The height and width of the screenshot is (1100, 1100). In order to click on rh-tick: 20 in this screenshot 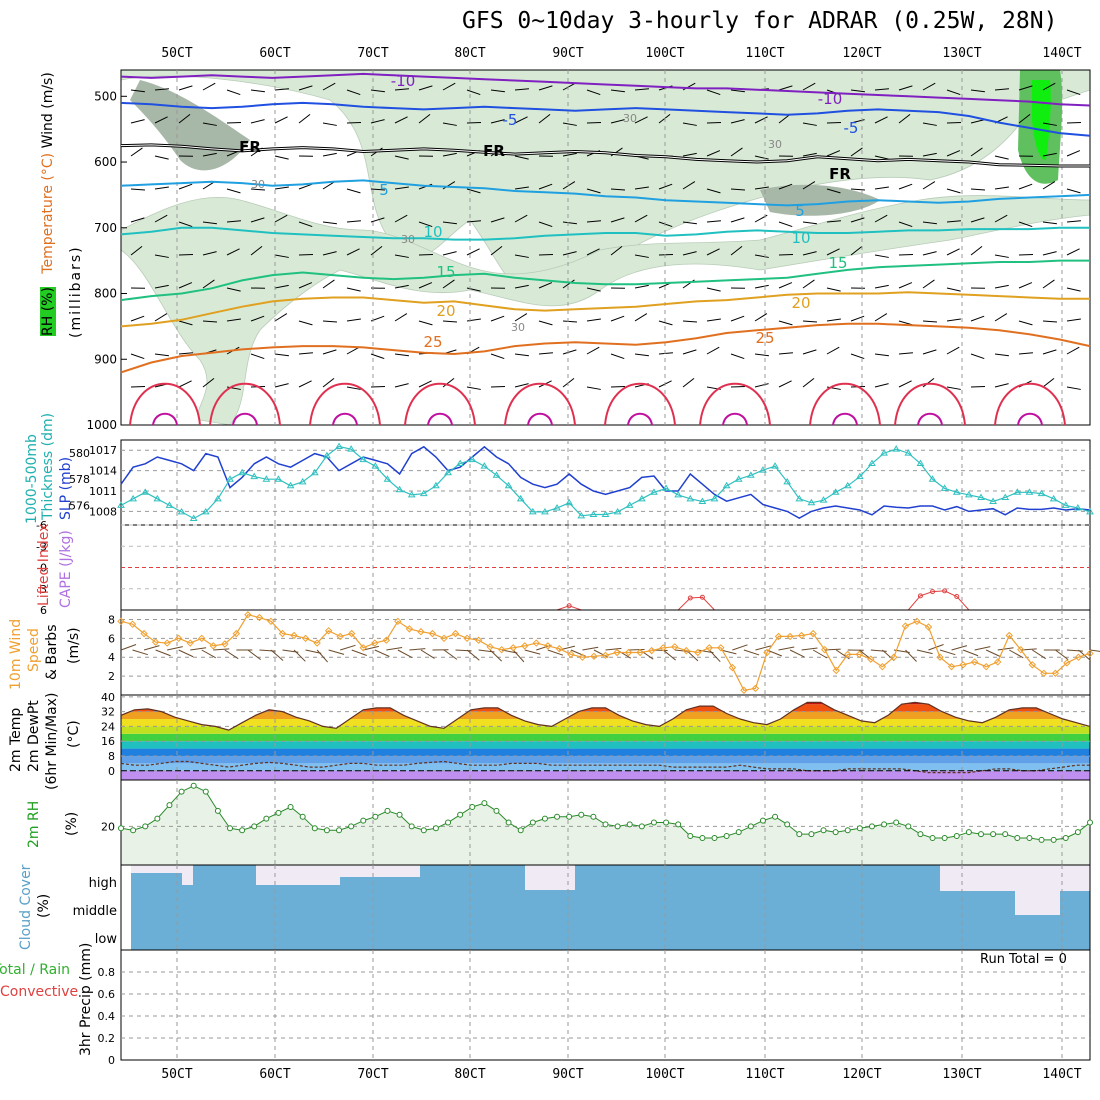, I will do `click(108, 826)`.